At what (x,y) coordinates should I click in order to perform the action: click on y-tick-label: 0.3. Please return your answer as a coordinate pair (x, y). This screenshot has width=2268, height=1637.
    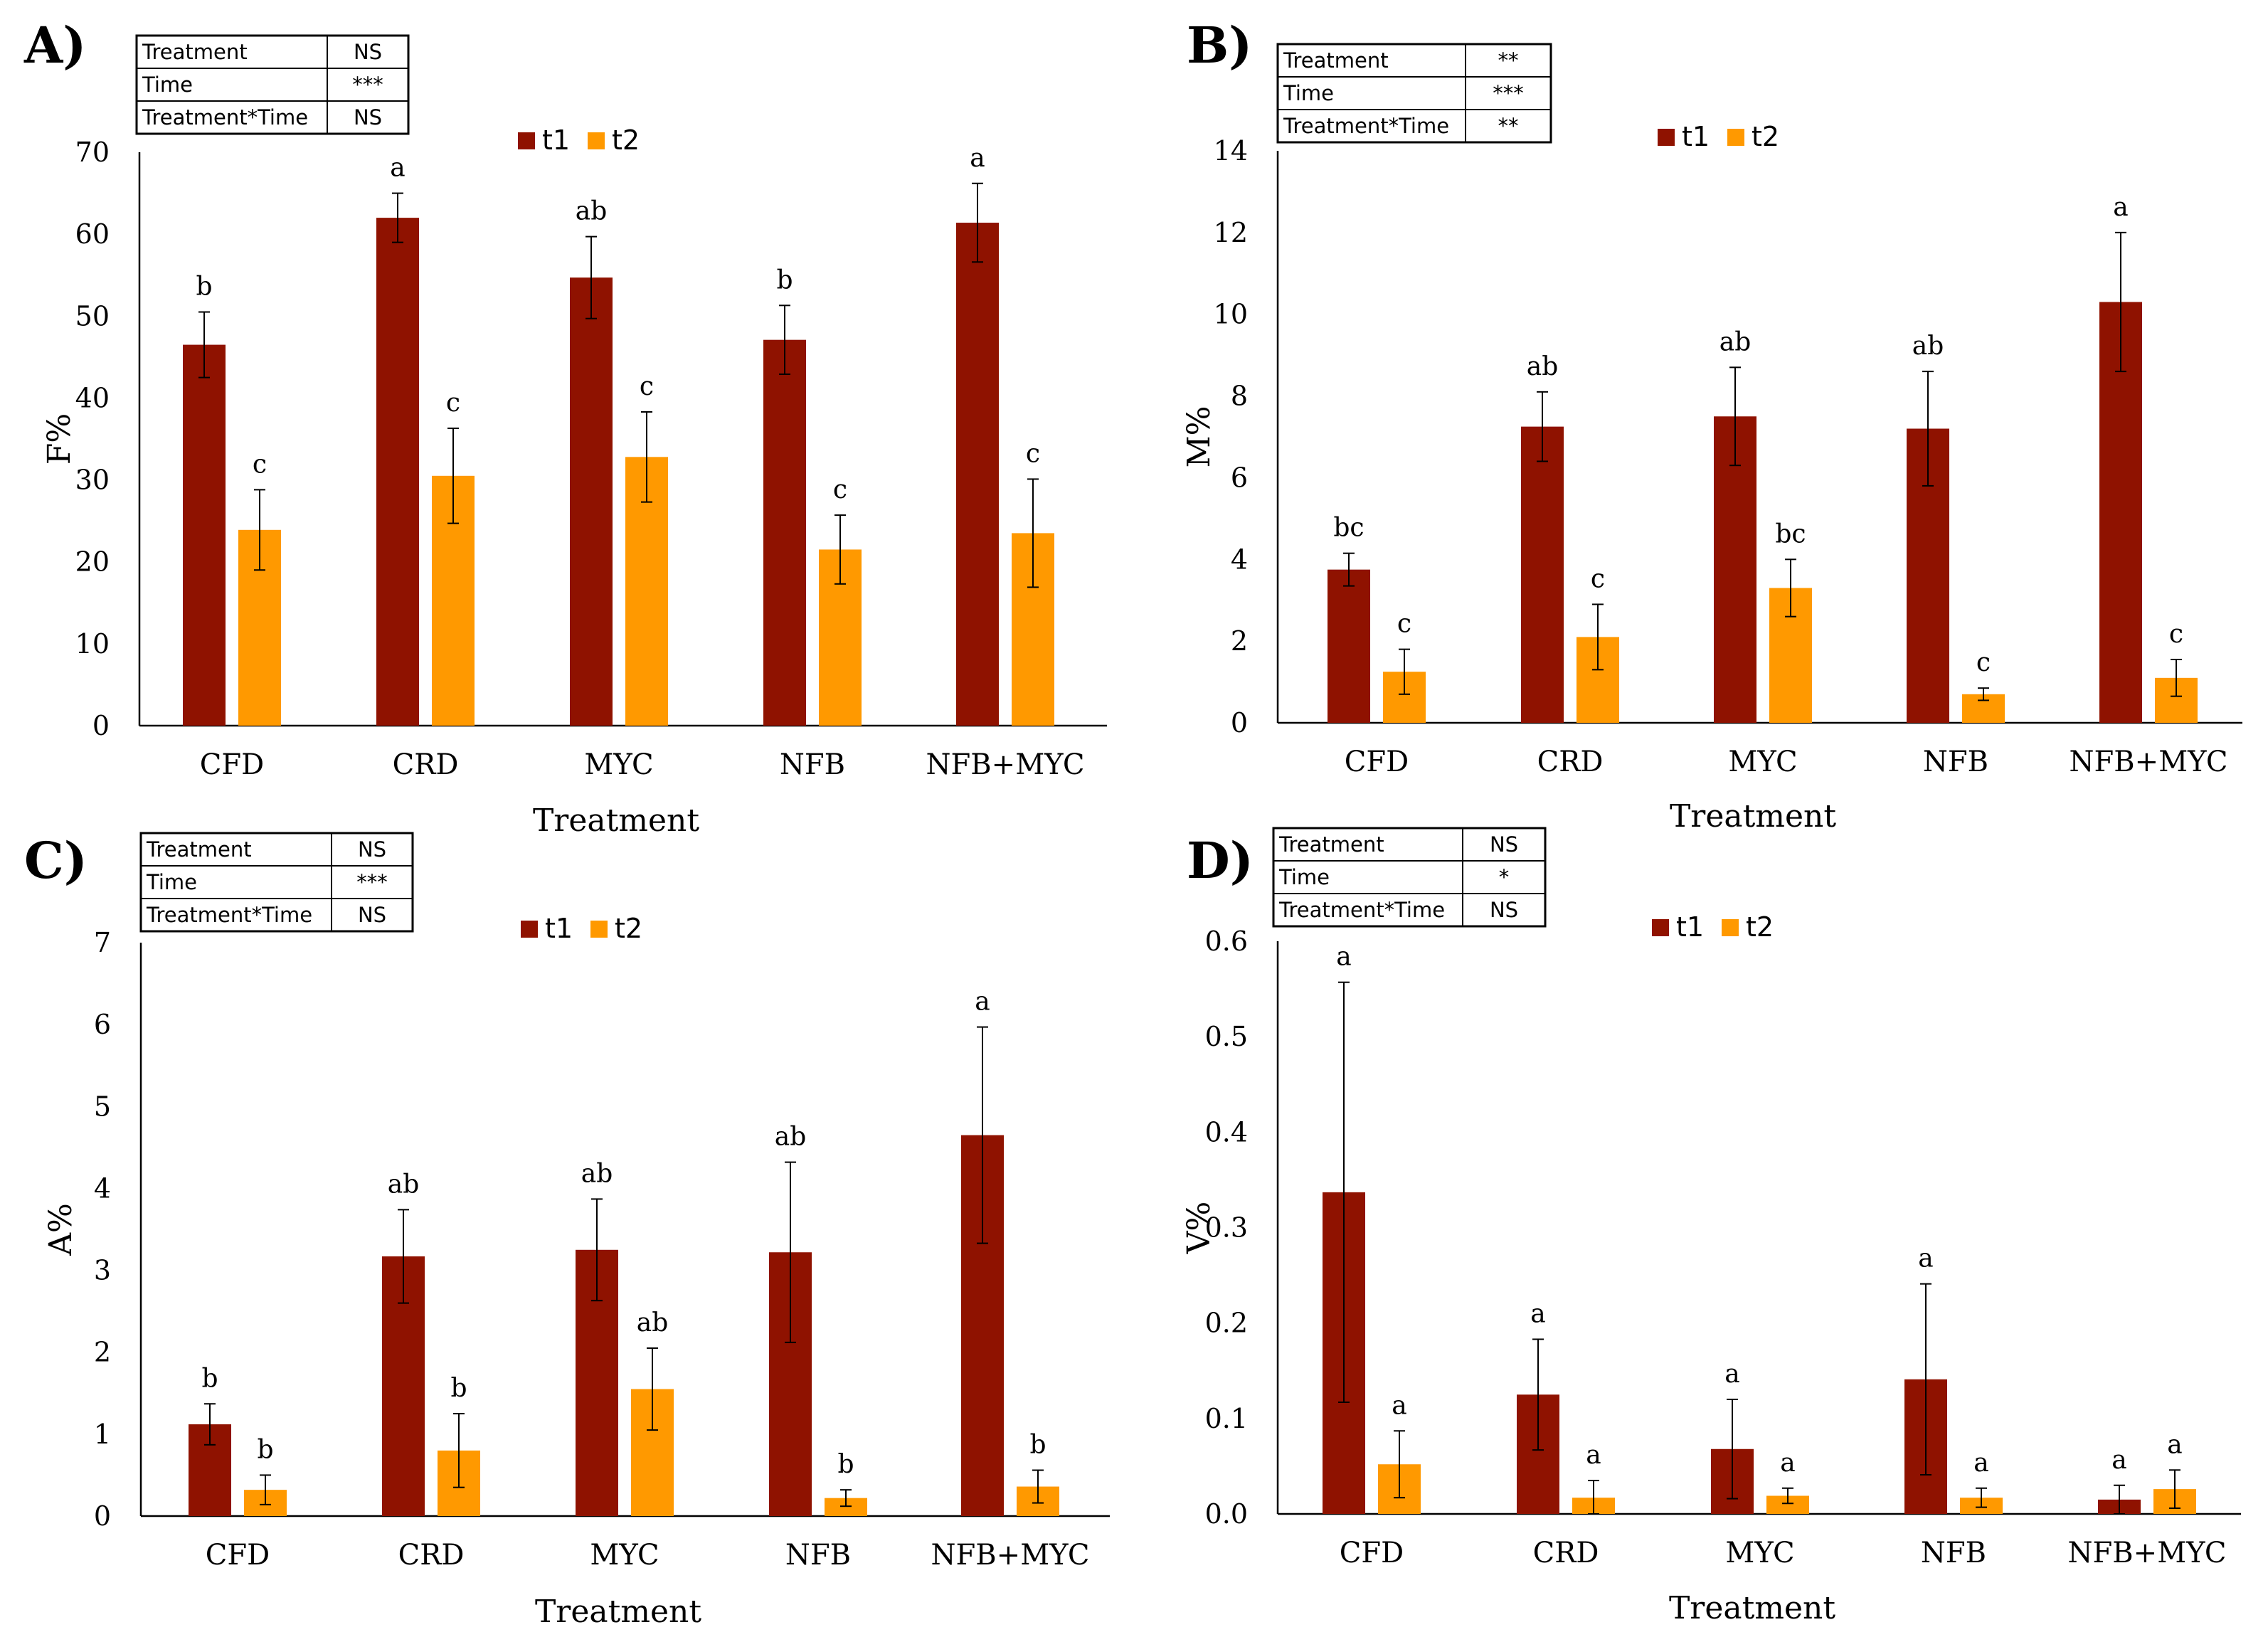
    Looking at the image, I should click on (1226, 1228).